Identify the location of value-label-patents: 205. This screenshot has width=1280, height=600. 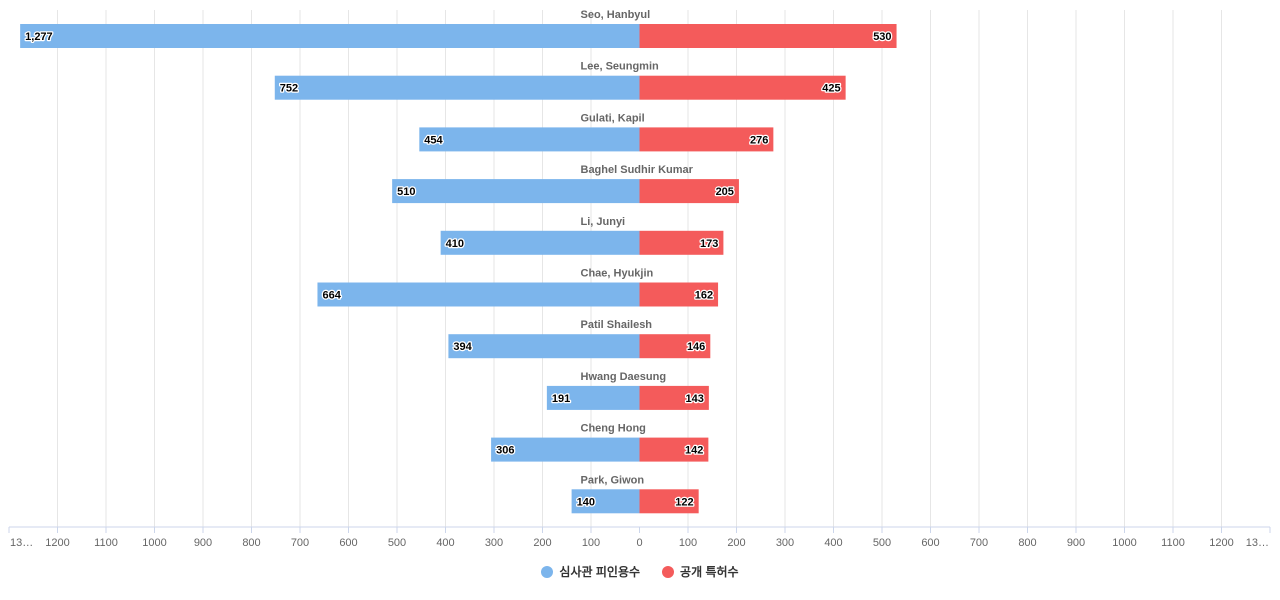
(725, 192).